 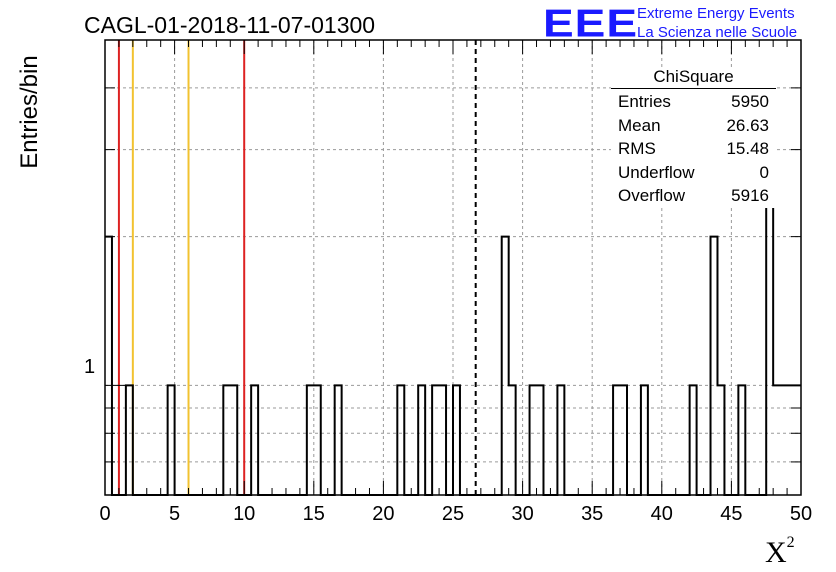 What do you see at coordinates (750, 101) in the screenshot?
I see `stats-value: 5950` at bounding box center [750, 101].